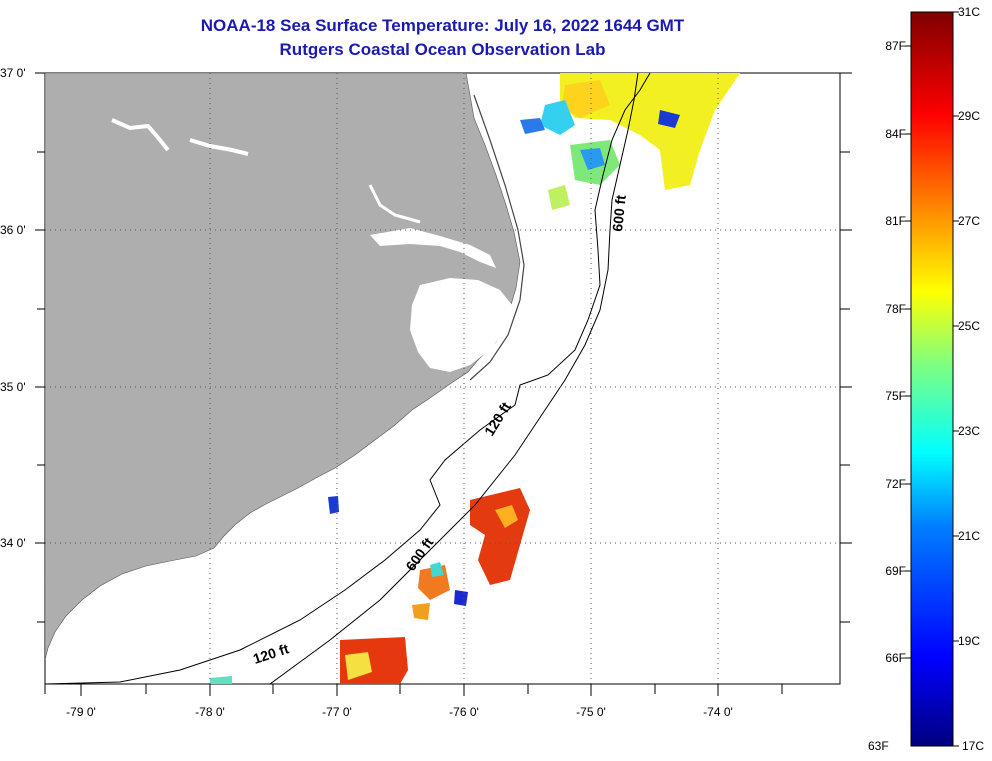  Describe the element at coordinates (969, 116) in the screenshot. I see `colorbar-label-29c: 29C` at that location.